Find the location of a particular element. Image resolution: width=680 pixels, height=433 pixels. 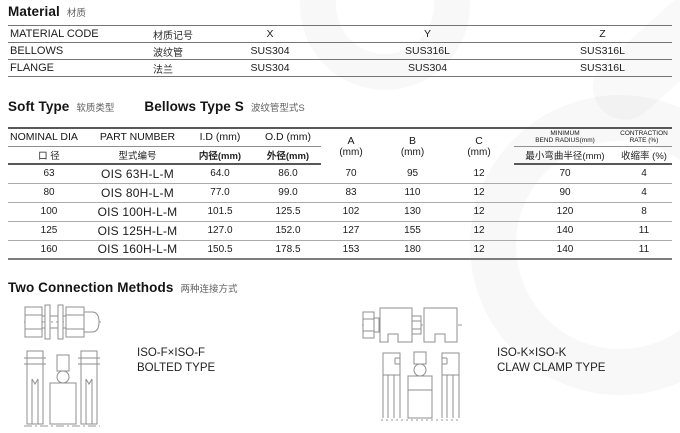

bolt-drawing-icon is located at coordinates (63, 322).